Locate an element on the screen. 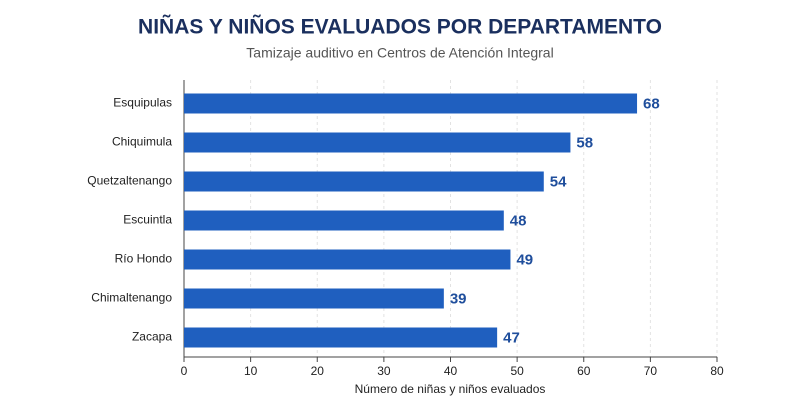 This screenshot has width=800, height=400. value-label: 58 is located at coordinates (584, 142).